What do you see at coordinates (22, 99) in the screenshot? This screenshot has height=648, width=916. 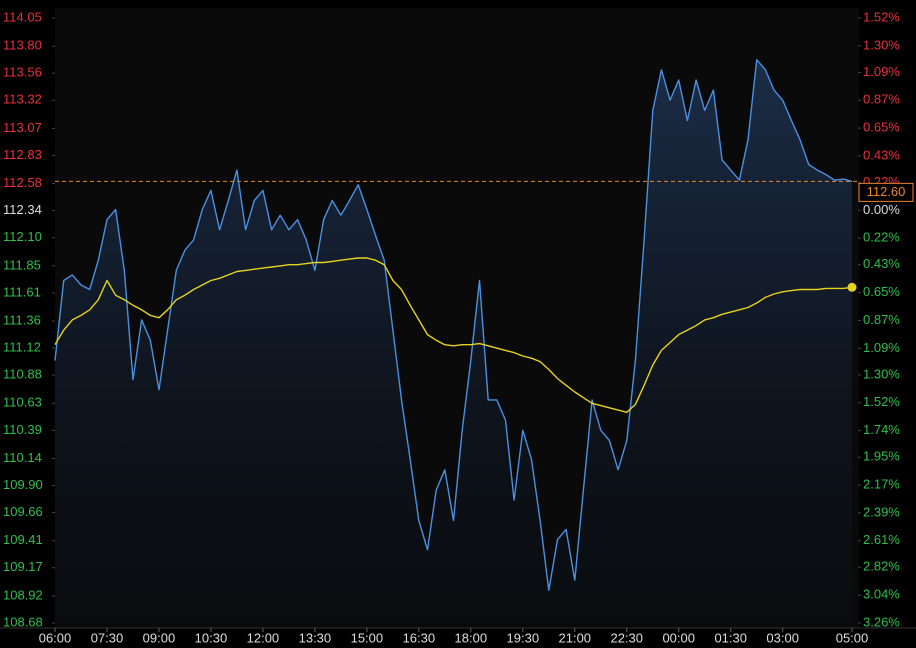 I see `y-tick-label: 113.32` at bounding box center [22, 99].